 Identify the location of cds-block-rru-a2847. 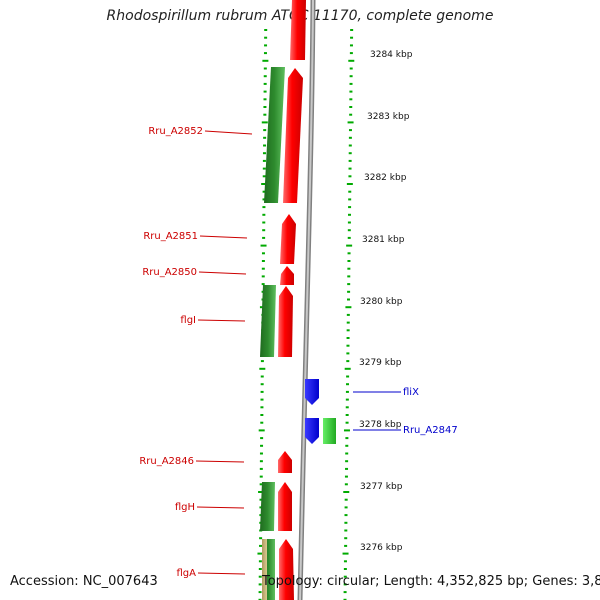
(329, 431).